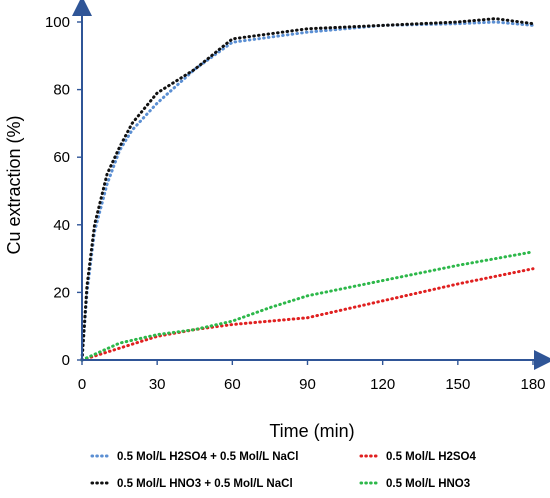  What do you see at coordinates (382, 384) in the screenshot?
I see `x-tick-label: 120` at bounding box center [382, 384].